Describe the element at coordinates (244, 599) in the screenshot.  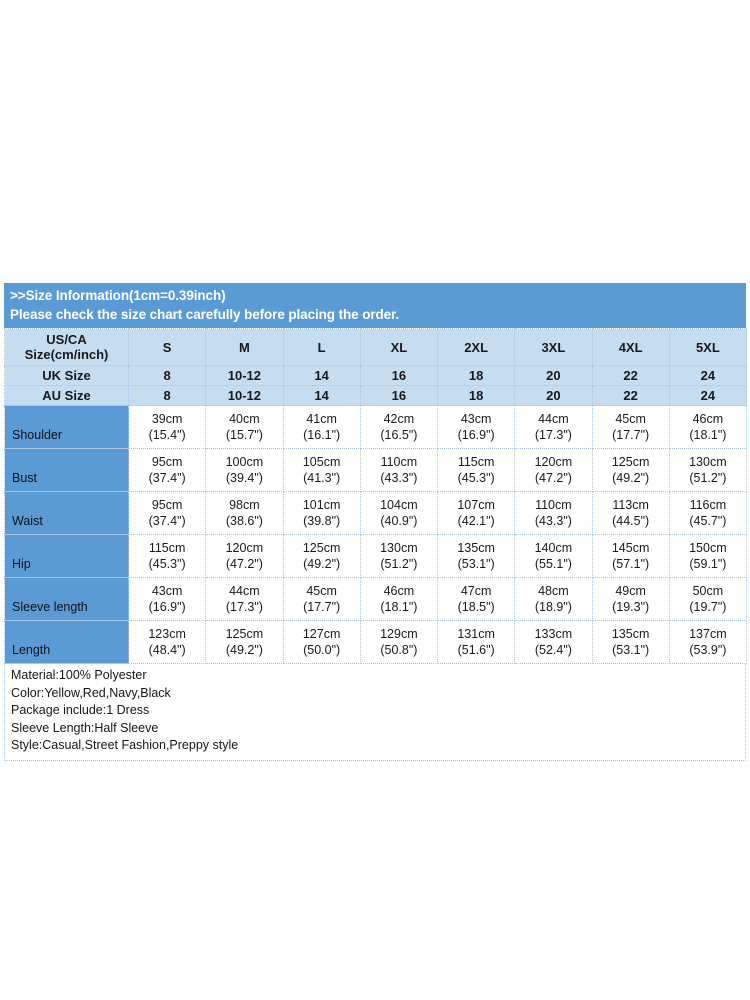
I see `sleeve-length-m: 44cm (17.3")` at that location.